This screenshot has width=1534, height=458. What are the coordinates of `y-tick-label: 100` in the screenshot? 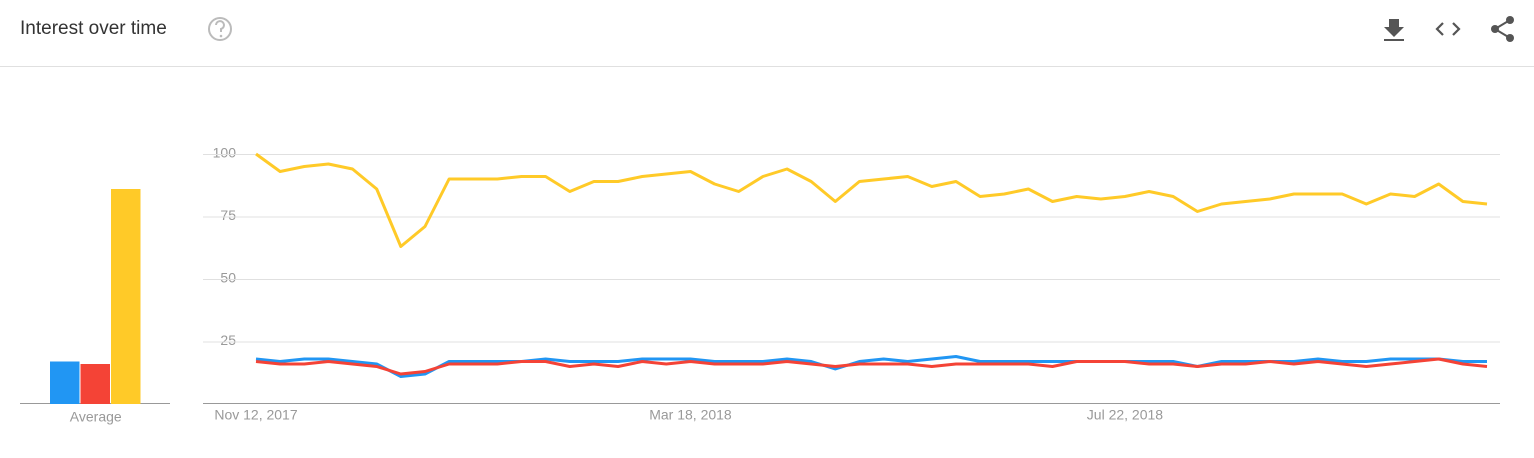 It's located at (225, 153).